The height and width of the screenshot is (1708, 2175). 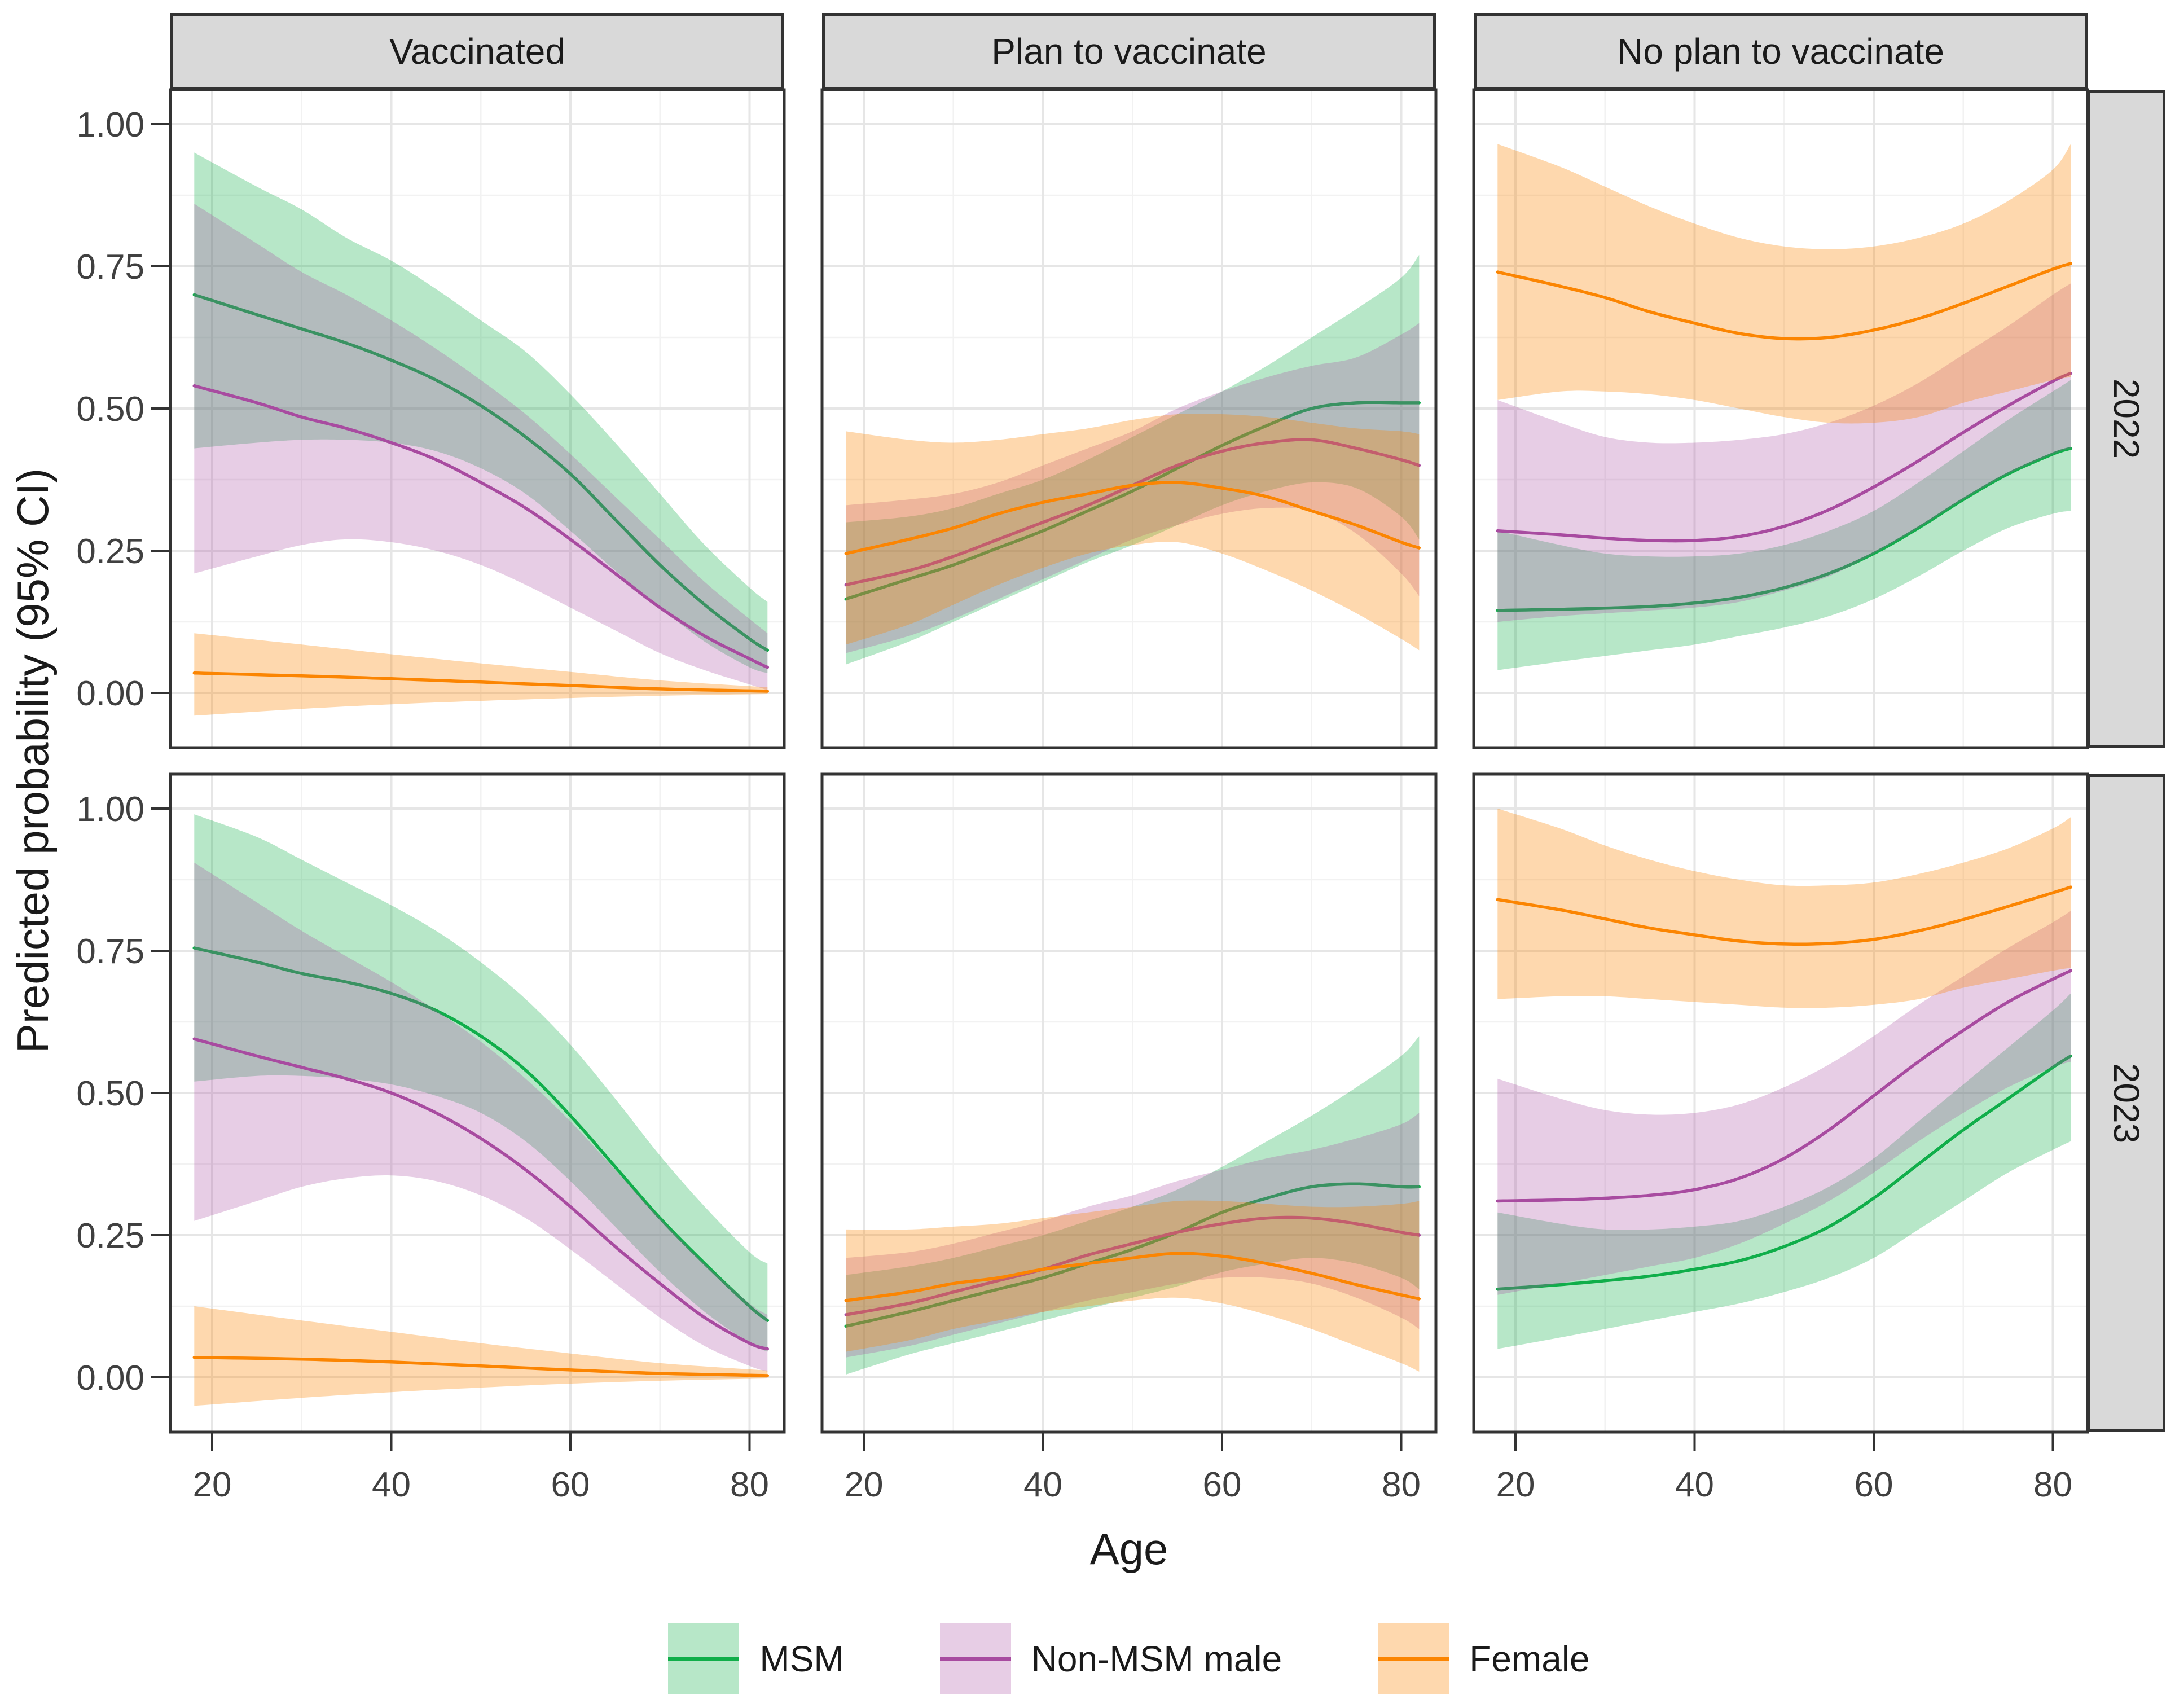 I want to click on facet-strip-label: Vaccinated, so click(x=477, y=51).